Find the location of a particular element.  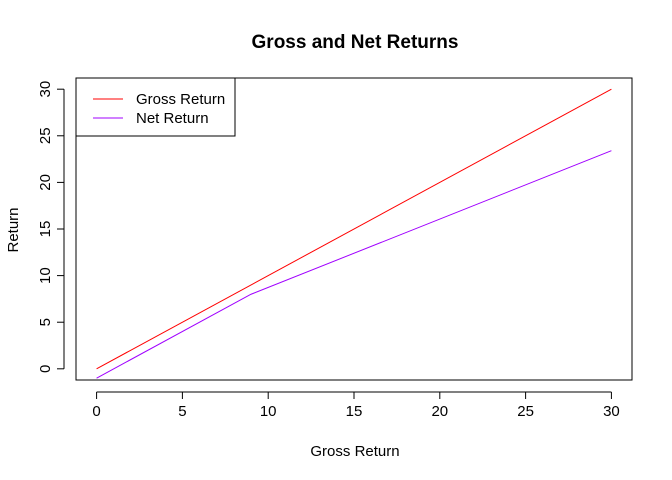

y-tick-label: 20 is located at coordinates (45, 182).